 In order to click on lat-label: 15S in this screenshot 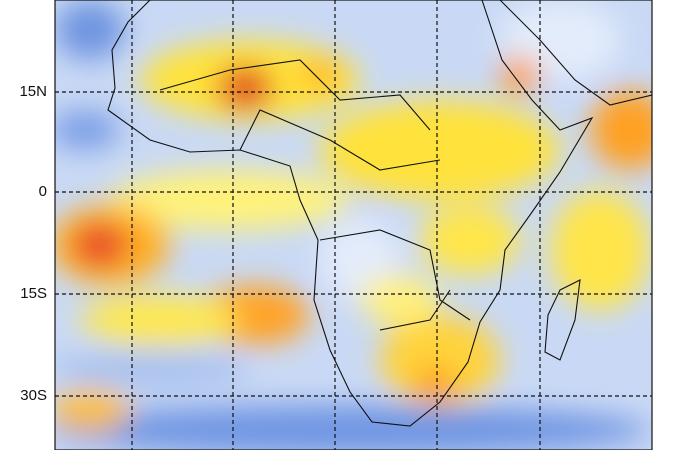, I will do `click(33, 293)`.